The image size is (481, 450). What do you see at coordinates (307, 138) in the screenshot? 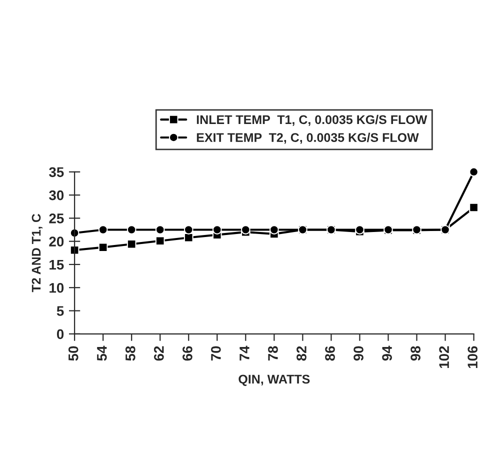
I see `legend-label: EXIT TEMP T2, C, 0.0035 KG/S FLOW` at bounding box center [307, 138].